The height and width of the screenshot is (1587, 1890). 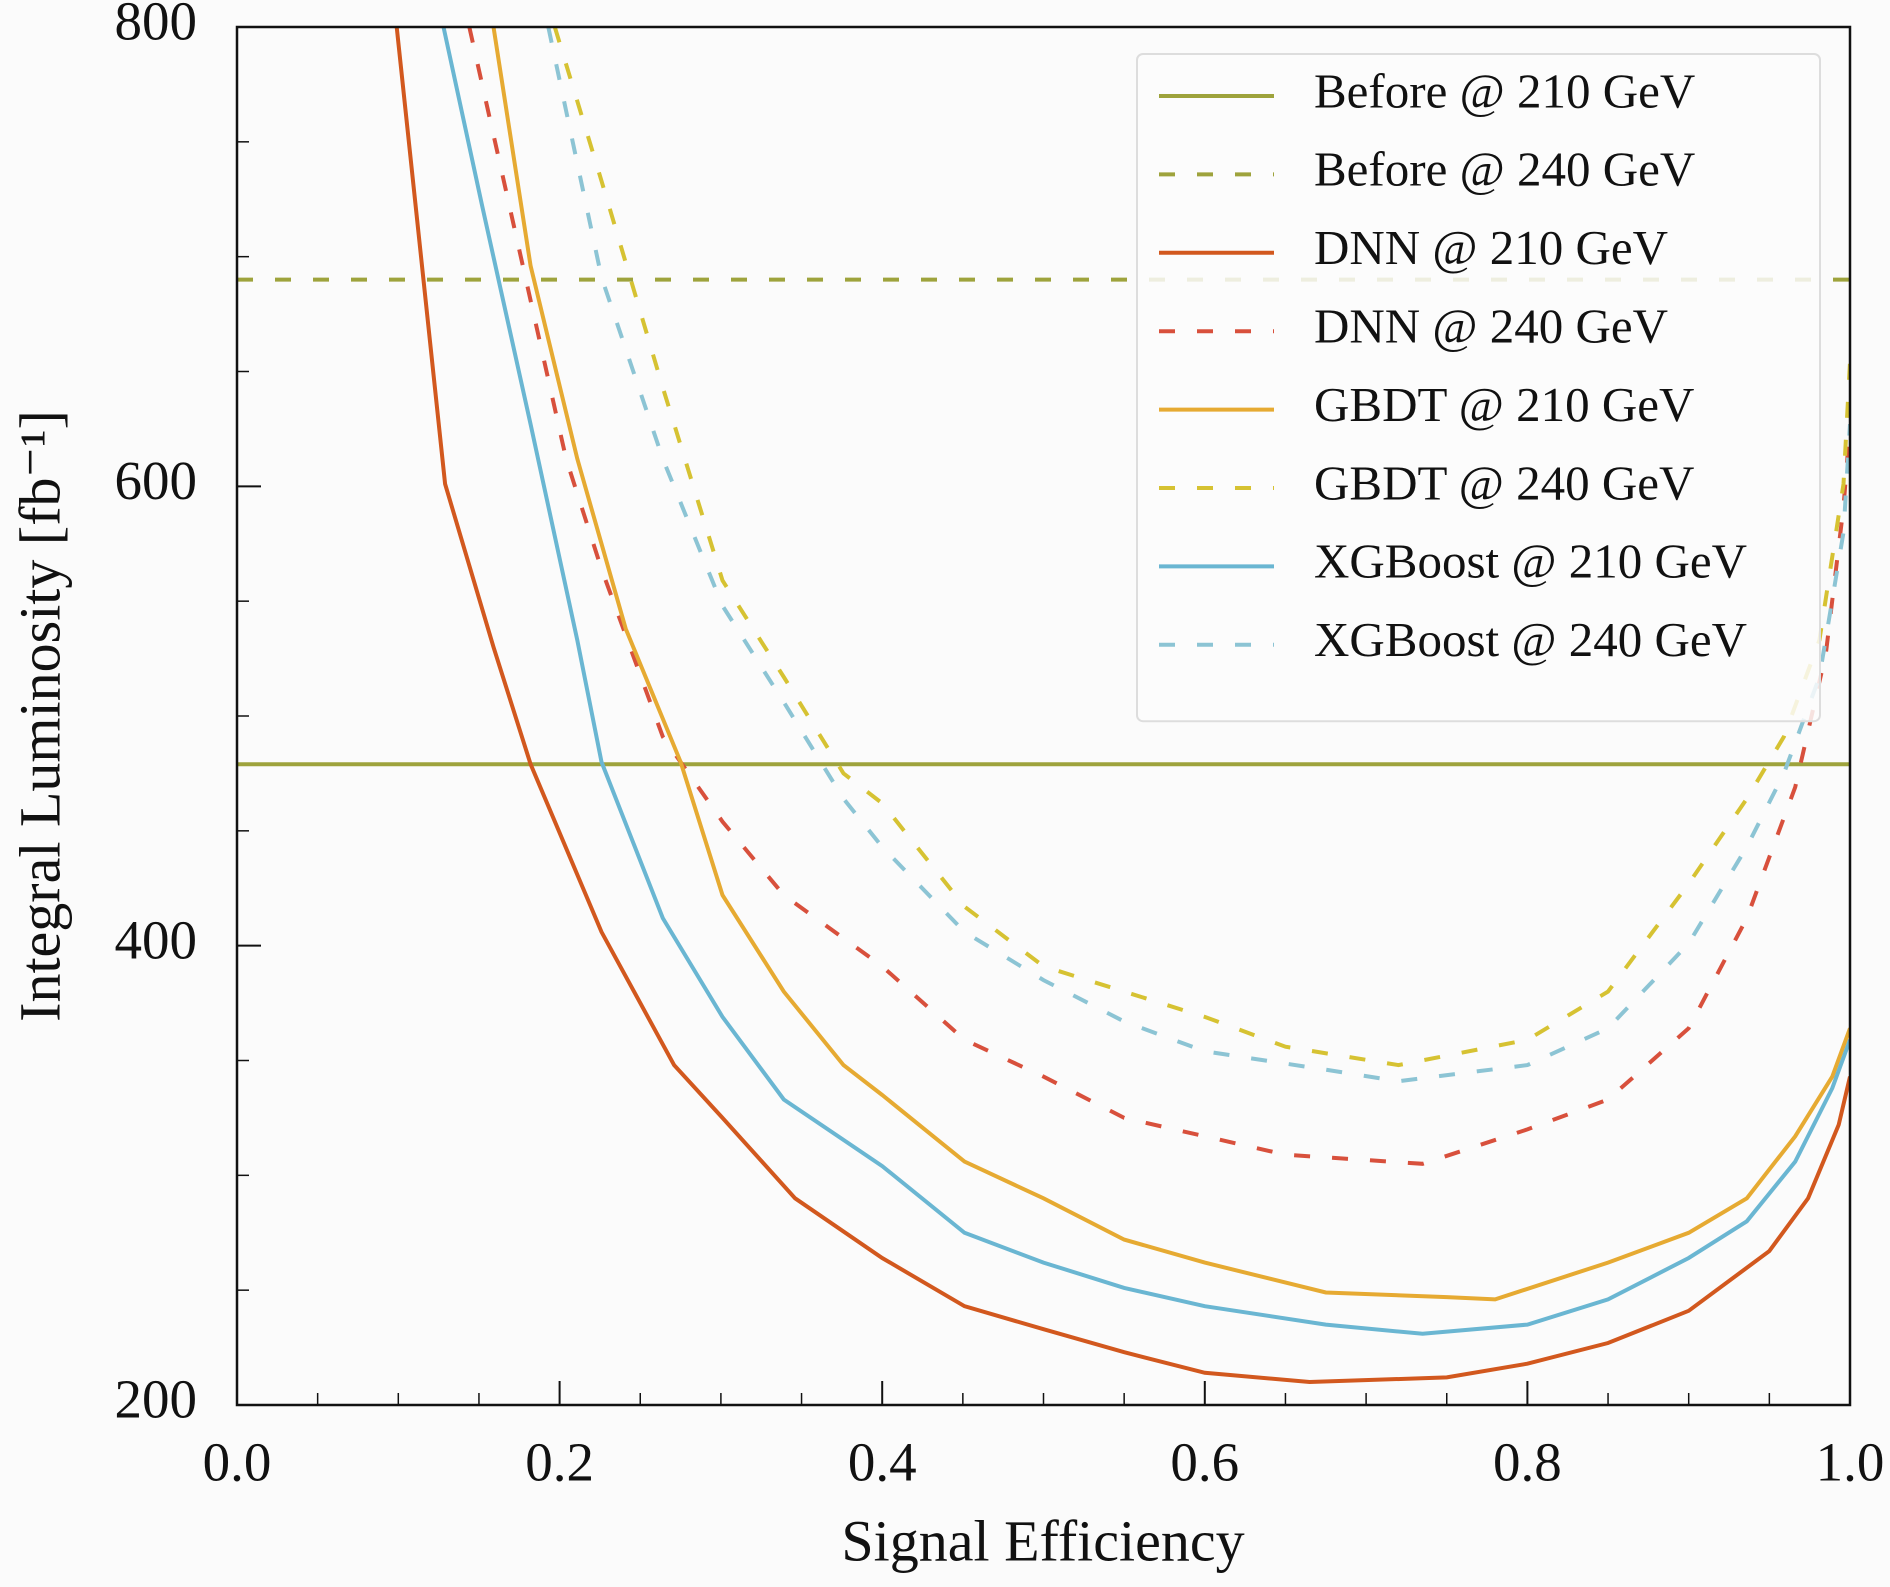 I want to click on legend-label: Before @ 240 GeV, so click(x=1504, y=169).